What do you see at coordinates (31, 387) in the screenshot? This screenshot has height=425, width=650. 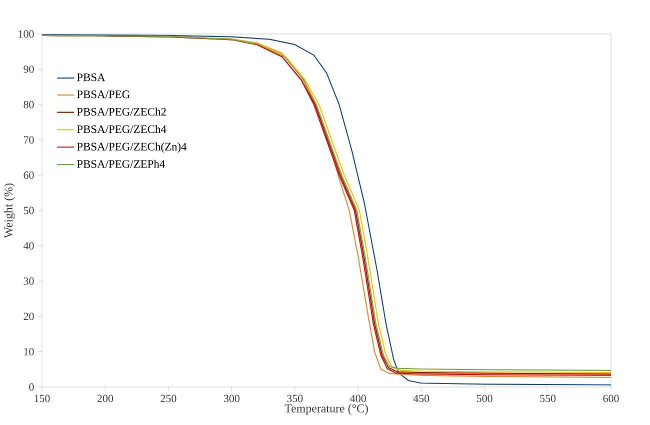 I see `y-tick-label: 0` at bounding box center [31, 387].